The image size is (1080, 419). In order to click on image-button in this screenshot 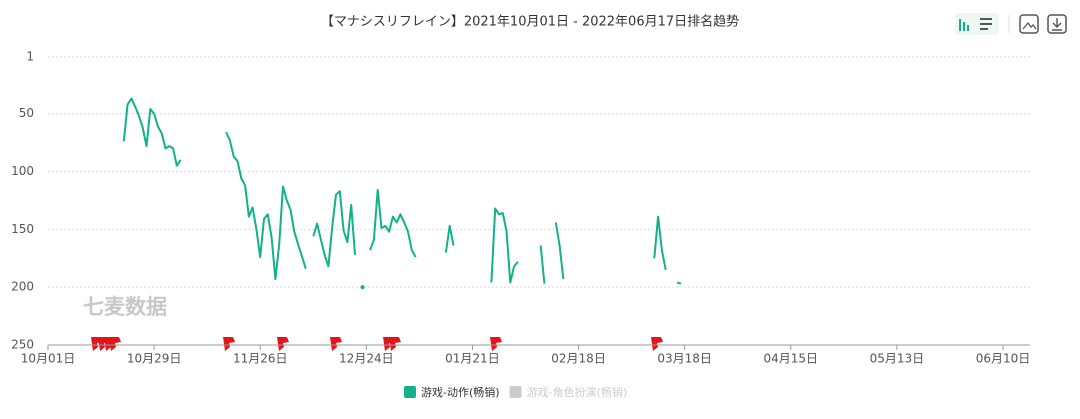, I will do `click(1029, 24)`.